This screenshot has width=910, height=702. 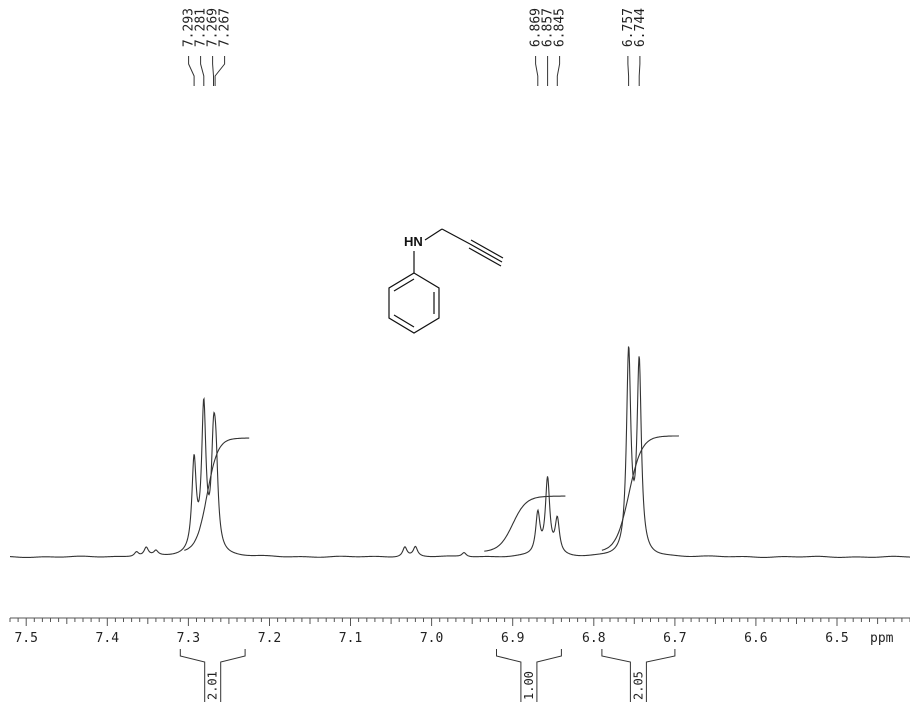 I want to click on tick-label-6.9: 6.9, so click(x=512, y=638).